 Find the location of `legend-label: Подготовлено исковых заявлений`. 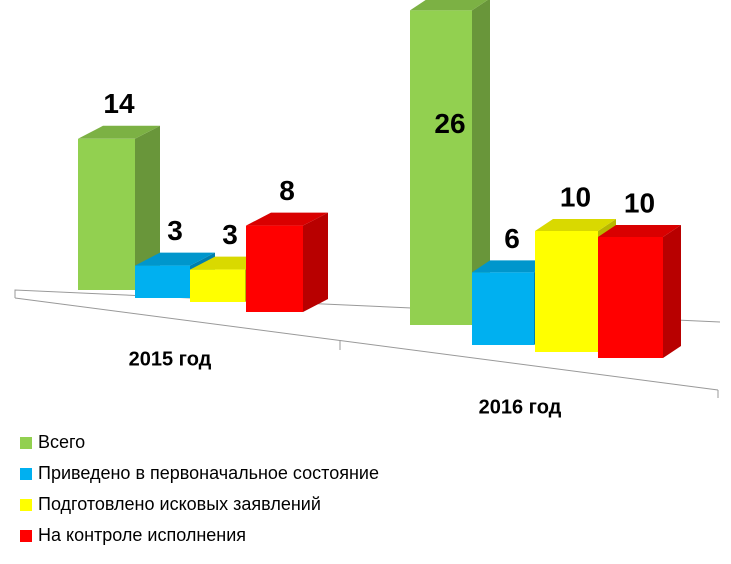

legend-label: Подготовлено исковых заявлений is located at coordinates (179, 504).